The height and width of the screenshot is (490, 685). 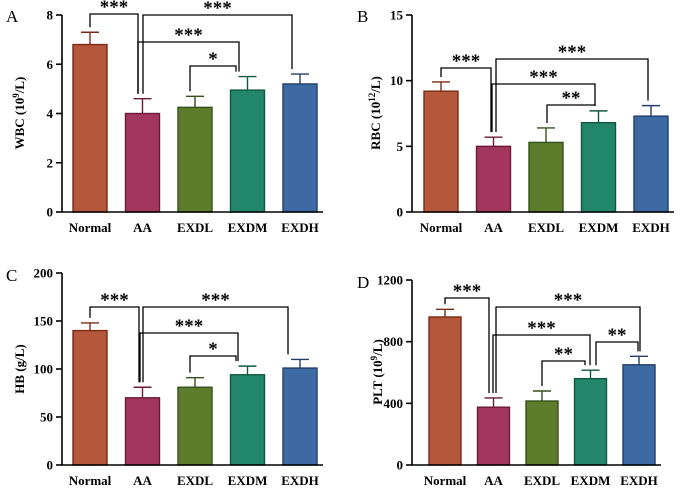 I want to click on y-axis-title-main: PLT (10, so click(x=377, y=382).